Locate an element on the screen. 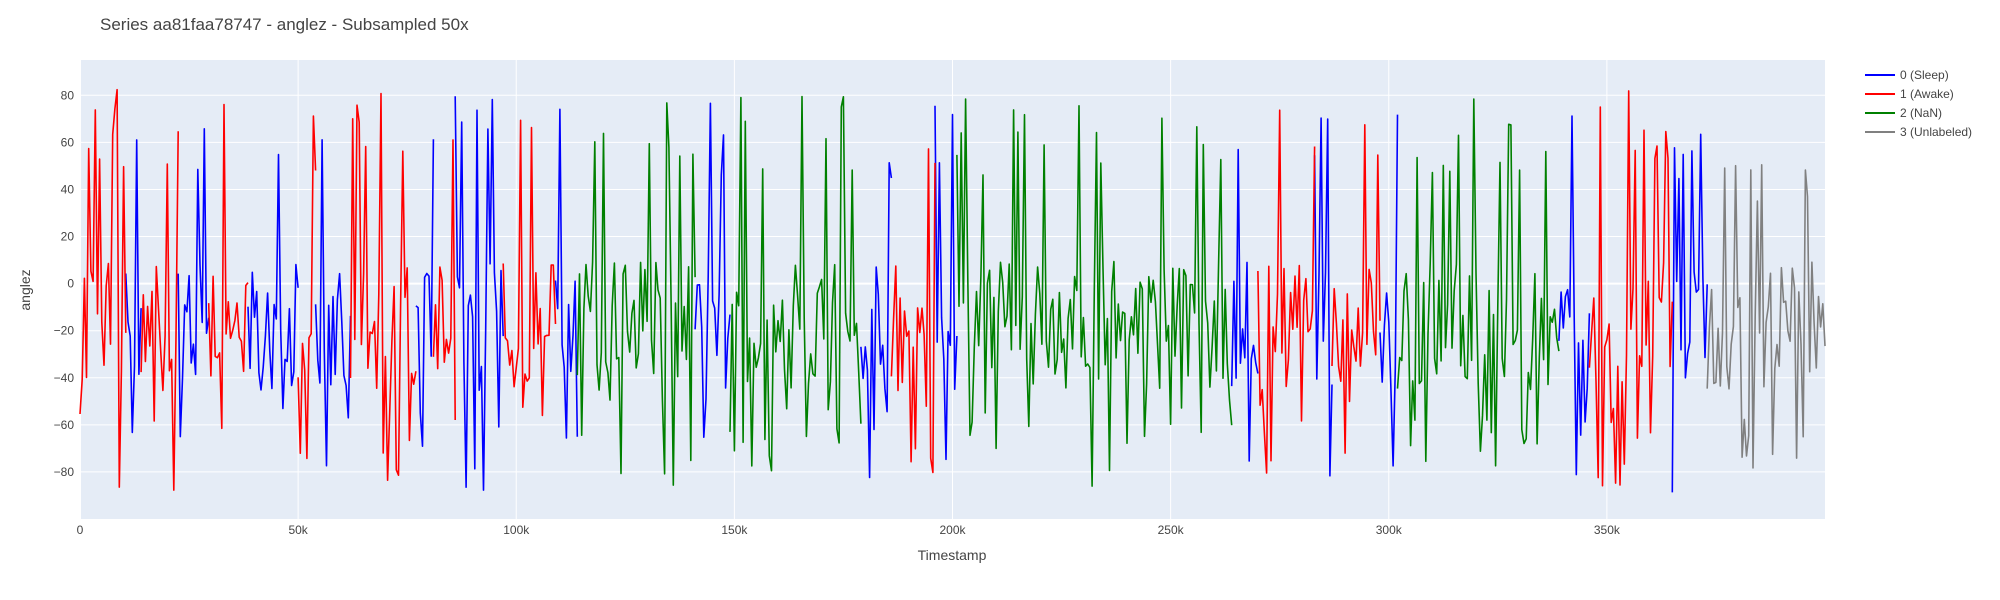 The image size is (2000, 600). y-tick-label: 80 is located at coordinates (68, 95).